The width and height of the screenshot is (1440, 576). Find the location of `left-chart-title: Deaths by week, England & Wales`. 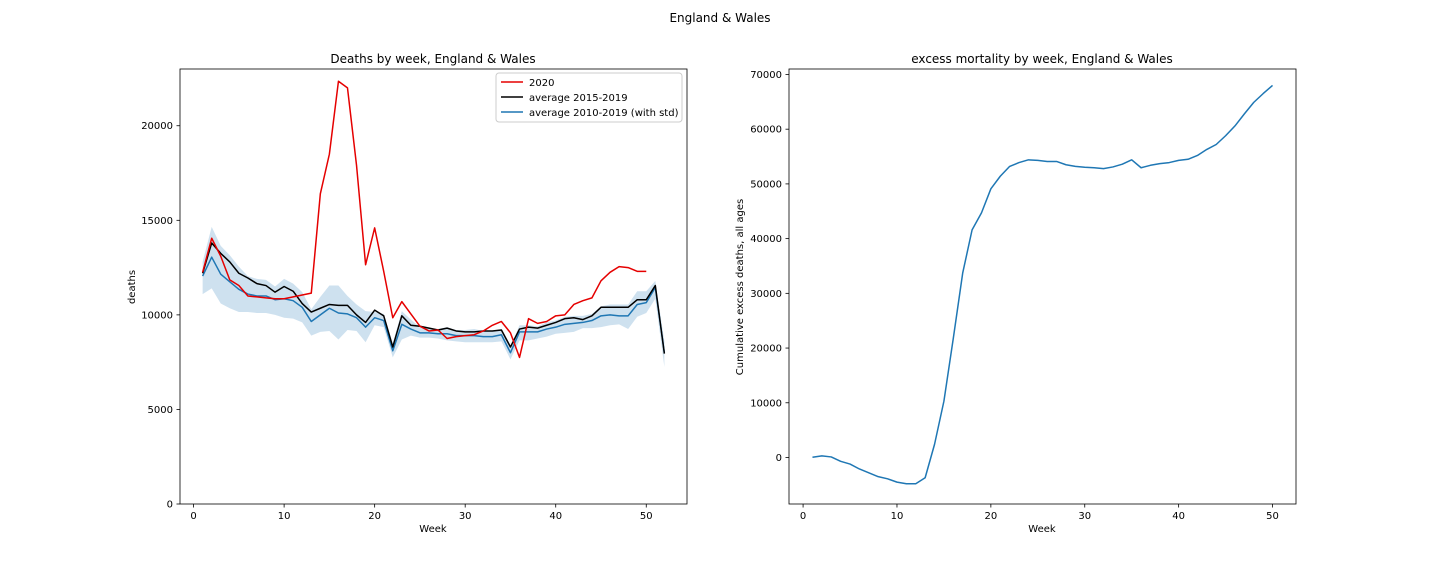

left-chart-title: Deaths by week, England & Wales is located at coordinates (432, 59).